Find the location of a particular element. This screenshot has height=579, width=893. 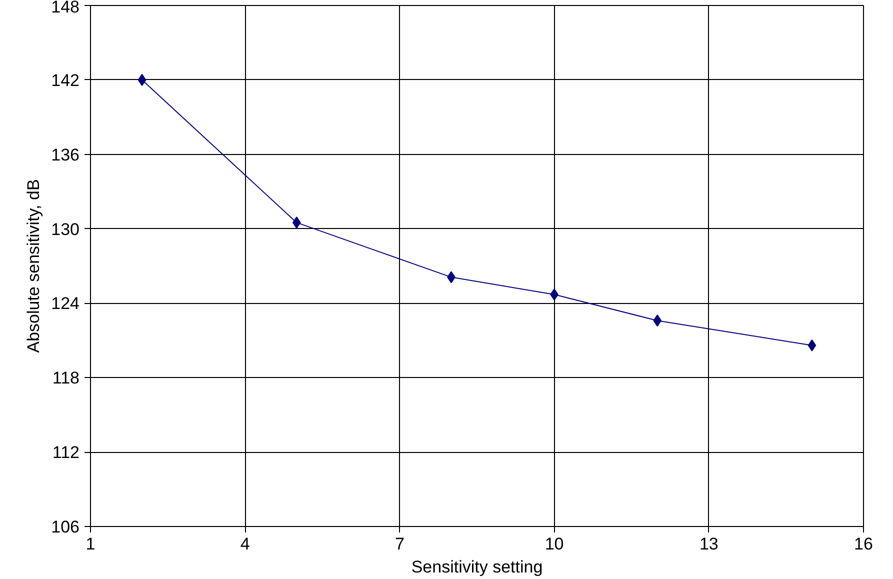

x-axis-title: Sensitivity setting is located at coordinates (477, 567).